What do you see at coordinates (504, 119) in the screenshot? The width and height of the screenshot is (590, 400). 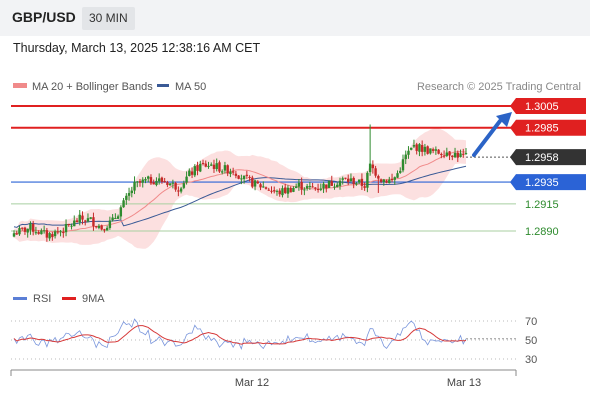 I see `projection-arrow-head` at bounding box center [504, 119].